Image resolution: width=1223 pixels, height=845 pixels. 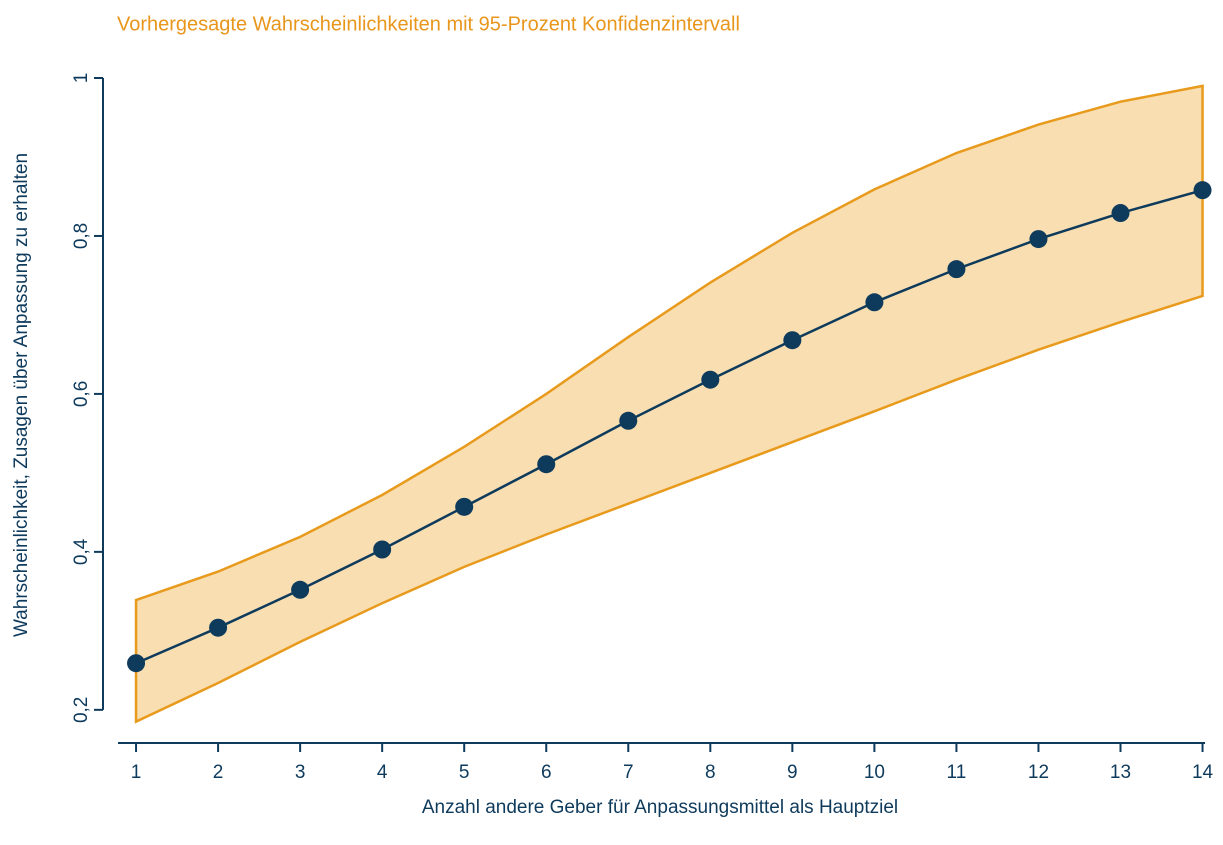 What do you see at coordinates (81, 394) in the screenshot?
I see `y-tick-label: 0,6` at bounding box center [81, 394].